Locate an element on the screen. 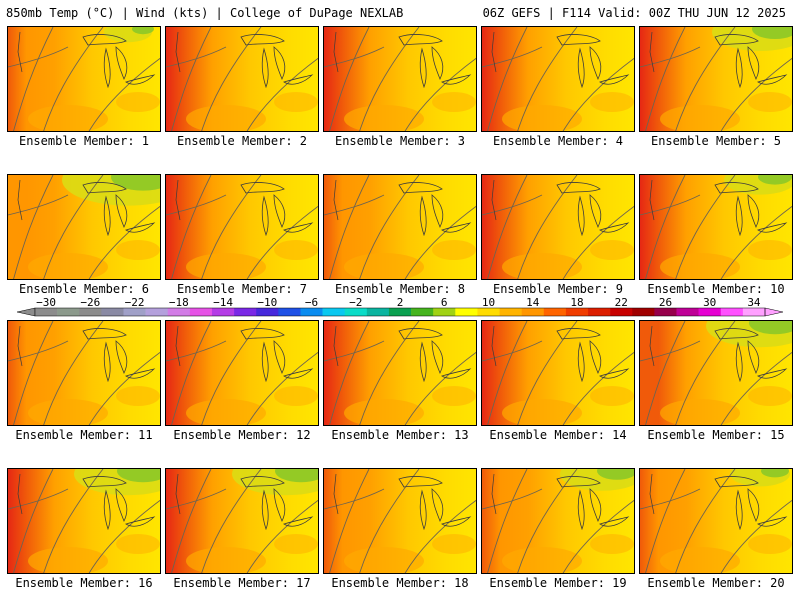 This screenshot has height=600, width=800. ensemble-member-label: Ensemble Member: 15 is located at coordinates (716, 435).